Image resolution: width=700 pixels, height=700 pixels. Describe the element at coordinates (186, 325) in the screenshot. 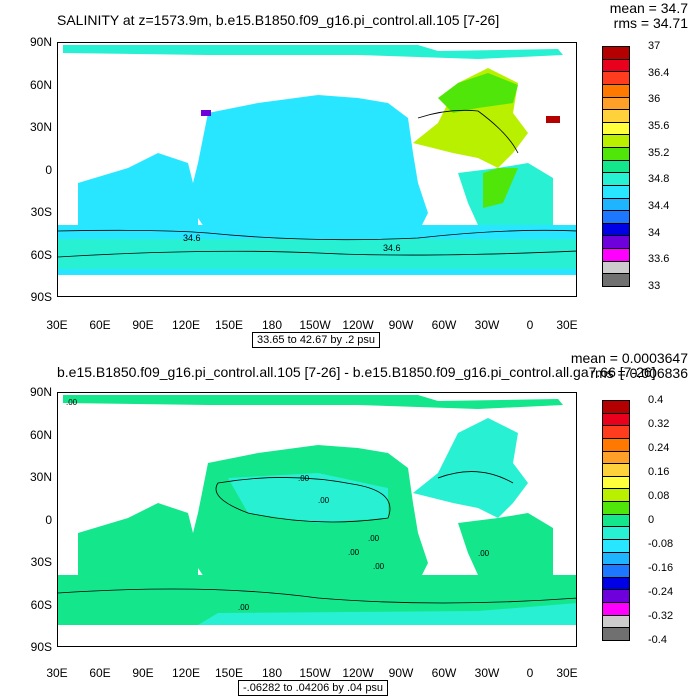

I see `x-tick: 120E` at that location.